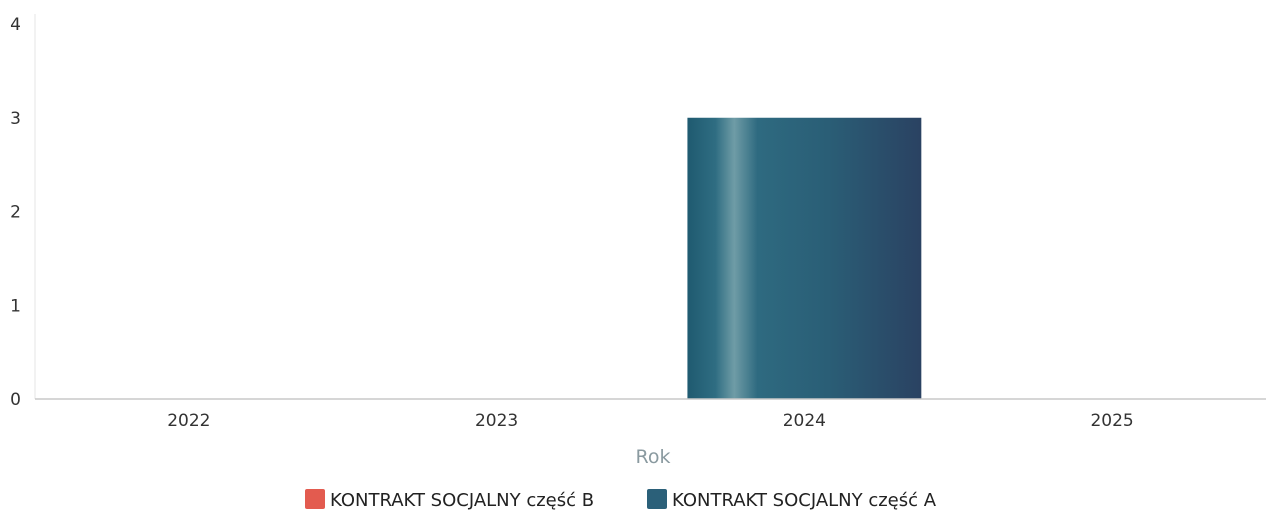 Image resolution: width=1266 pixels, height=512 pixels. I want to click on x-tick-label: 2024, so click(804, 421).